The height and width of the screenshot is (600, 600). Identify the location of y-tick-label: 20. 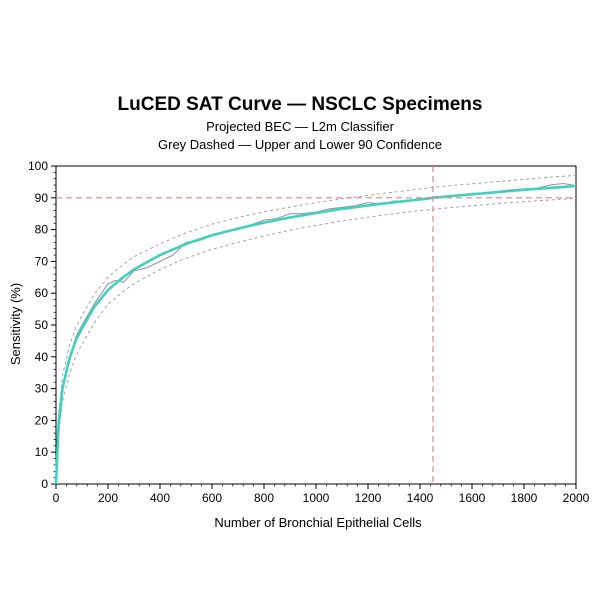
(42, 420).